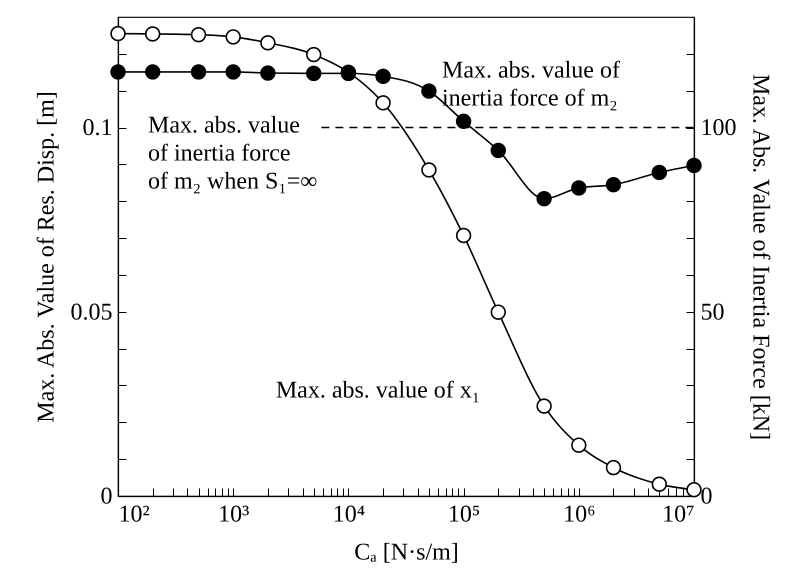  What do you see at coordinates (97, 128) in the screenshot?
I see `y-tick-label: 0.1` at bounding box center [97, 128].